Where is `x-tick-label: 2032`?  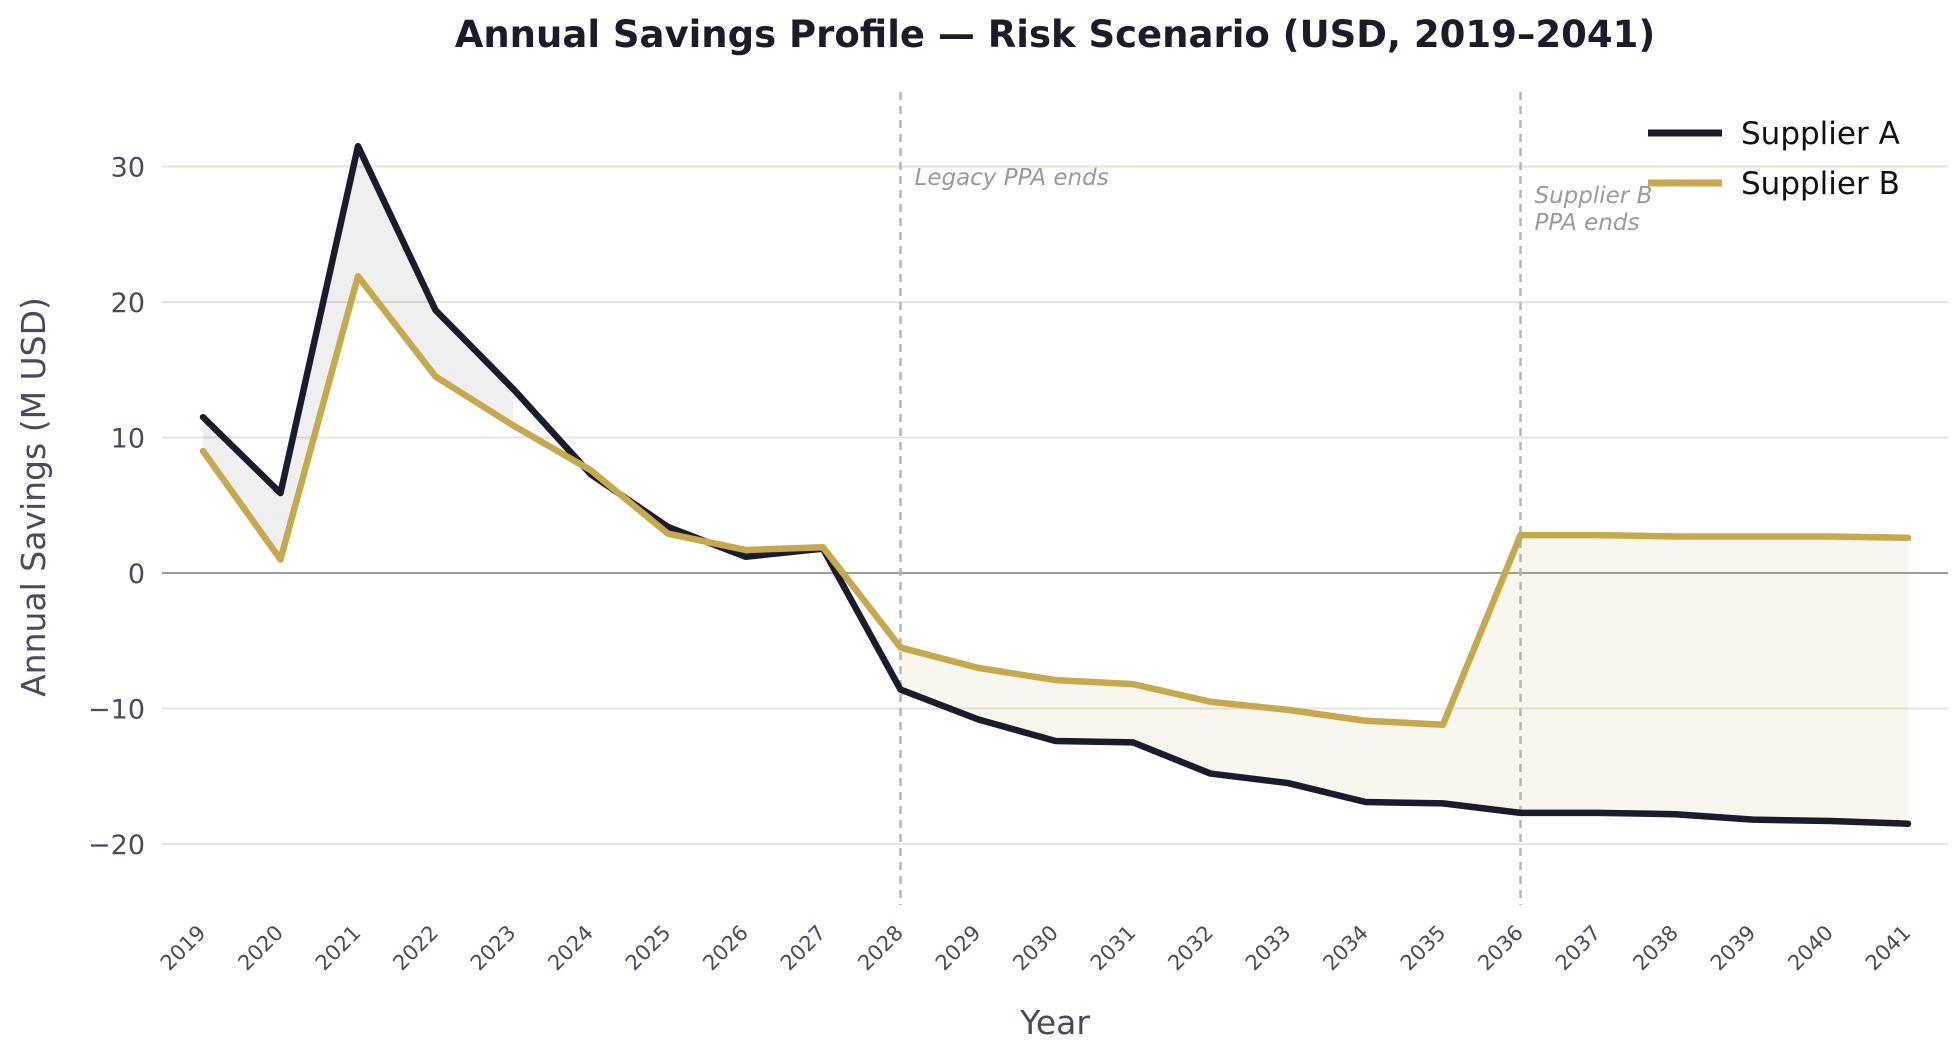 x-tick-label: 2032 is located at coordinates (1190, 948).